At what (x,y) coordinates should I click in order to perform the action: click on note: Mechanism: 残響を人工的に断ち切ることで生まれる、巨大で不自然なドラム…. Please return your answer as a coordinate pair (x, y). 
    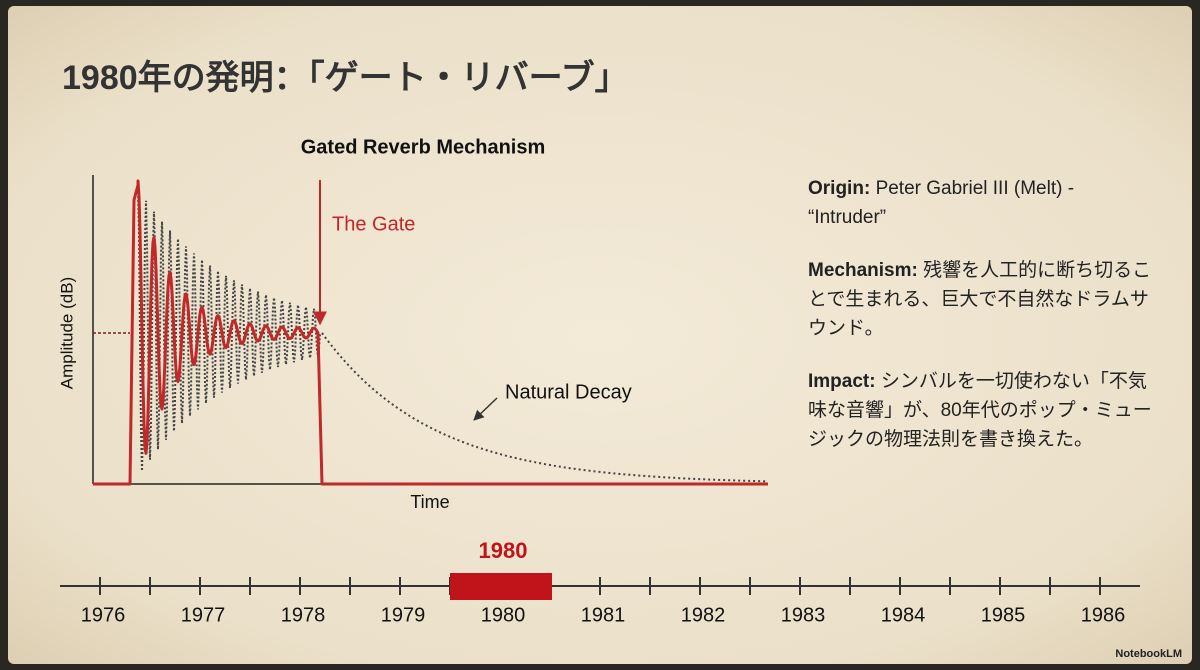
    Looking at the image, I should click on (980, 299).